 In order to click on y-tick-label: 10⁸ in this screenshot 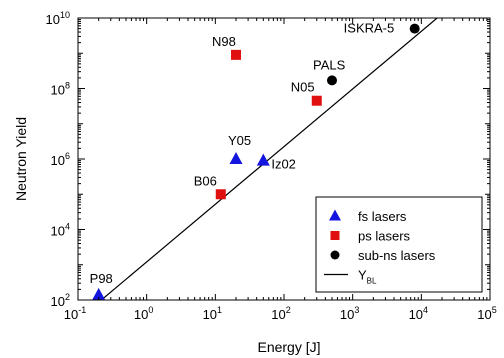, I will do `click(60, 89)`.